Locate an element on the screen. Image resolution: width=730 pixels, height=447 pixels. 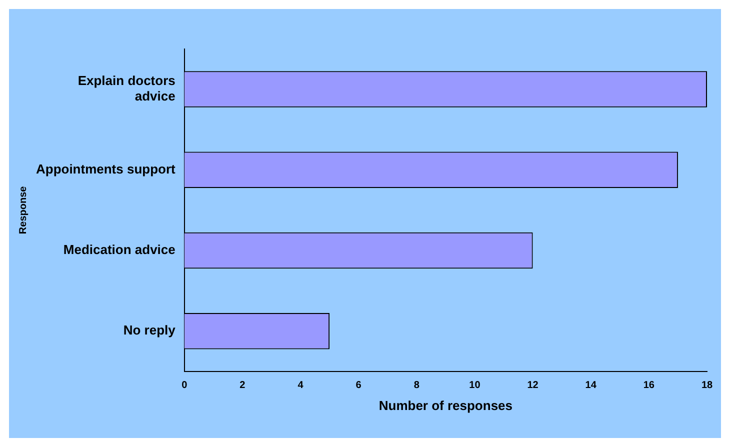
y-axis-title: Response is located at coordinates (23, 210).